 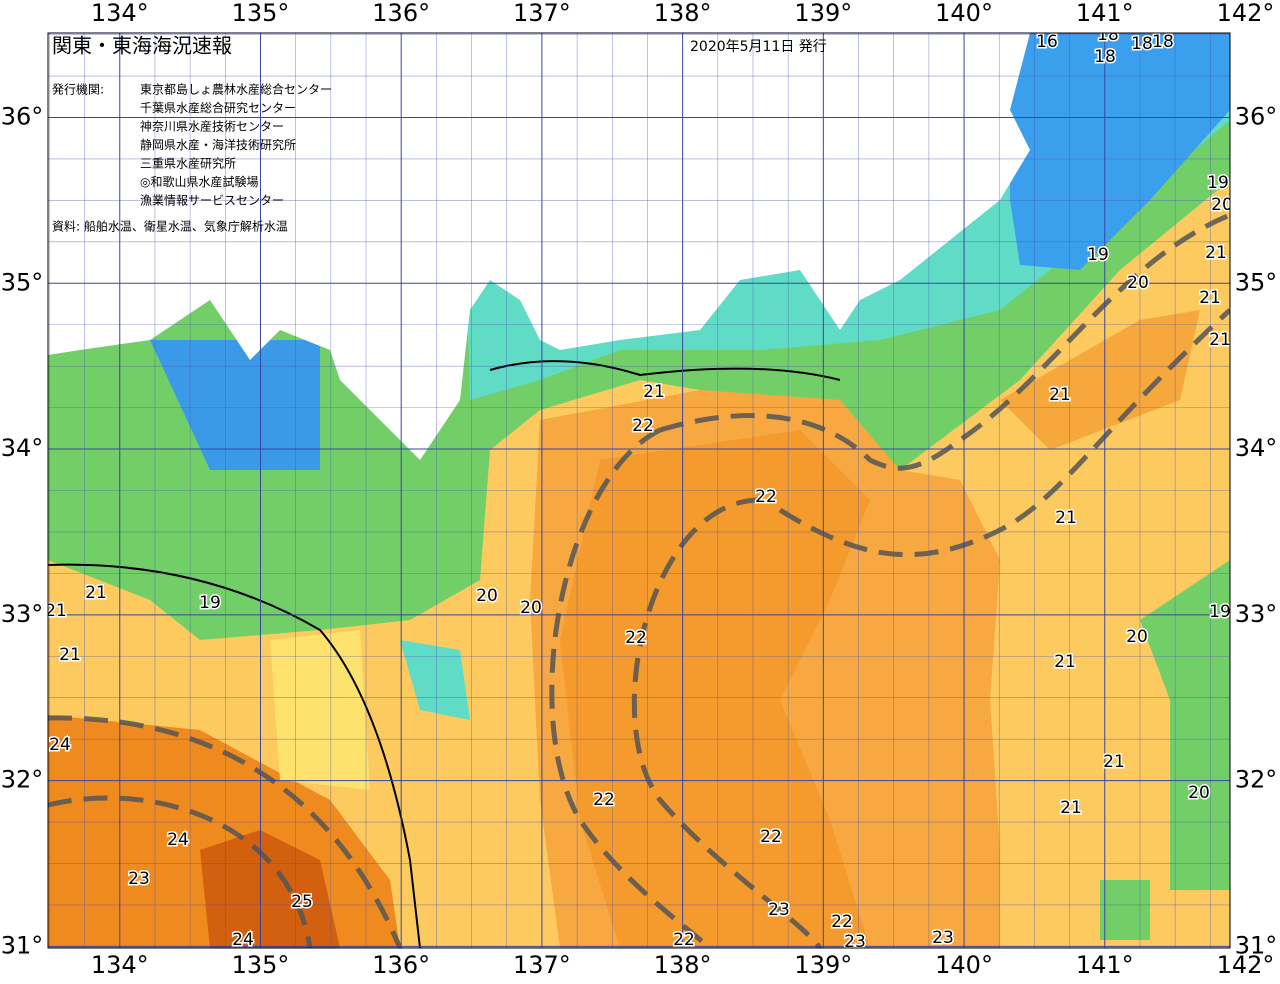 I want to click on contour-label: 16, so click(x=1047, y=42).